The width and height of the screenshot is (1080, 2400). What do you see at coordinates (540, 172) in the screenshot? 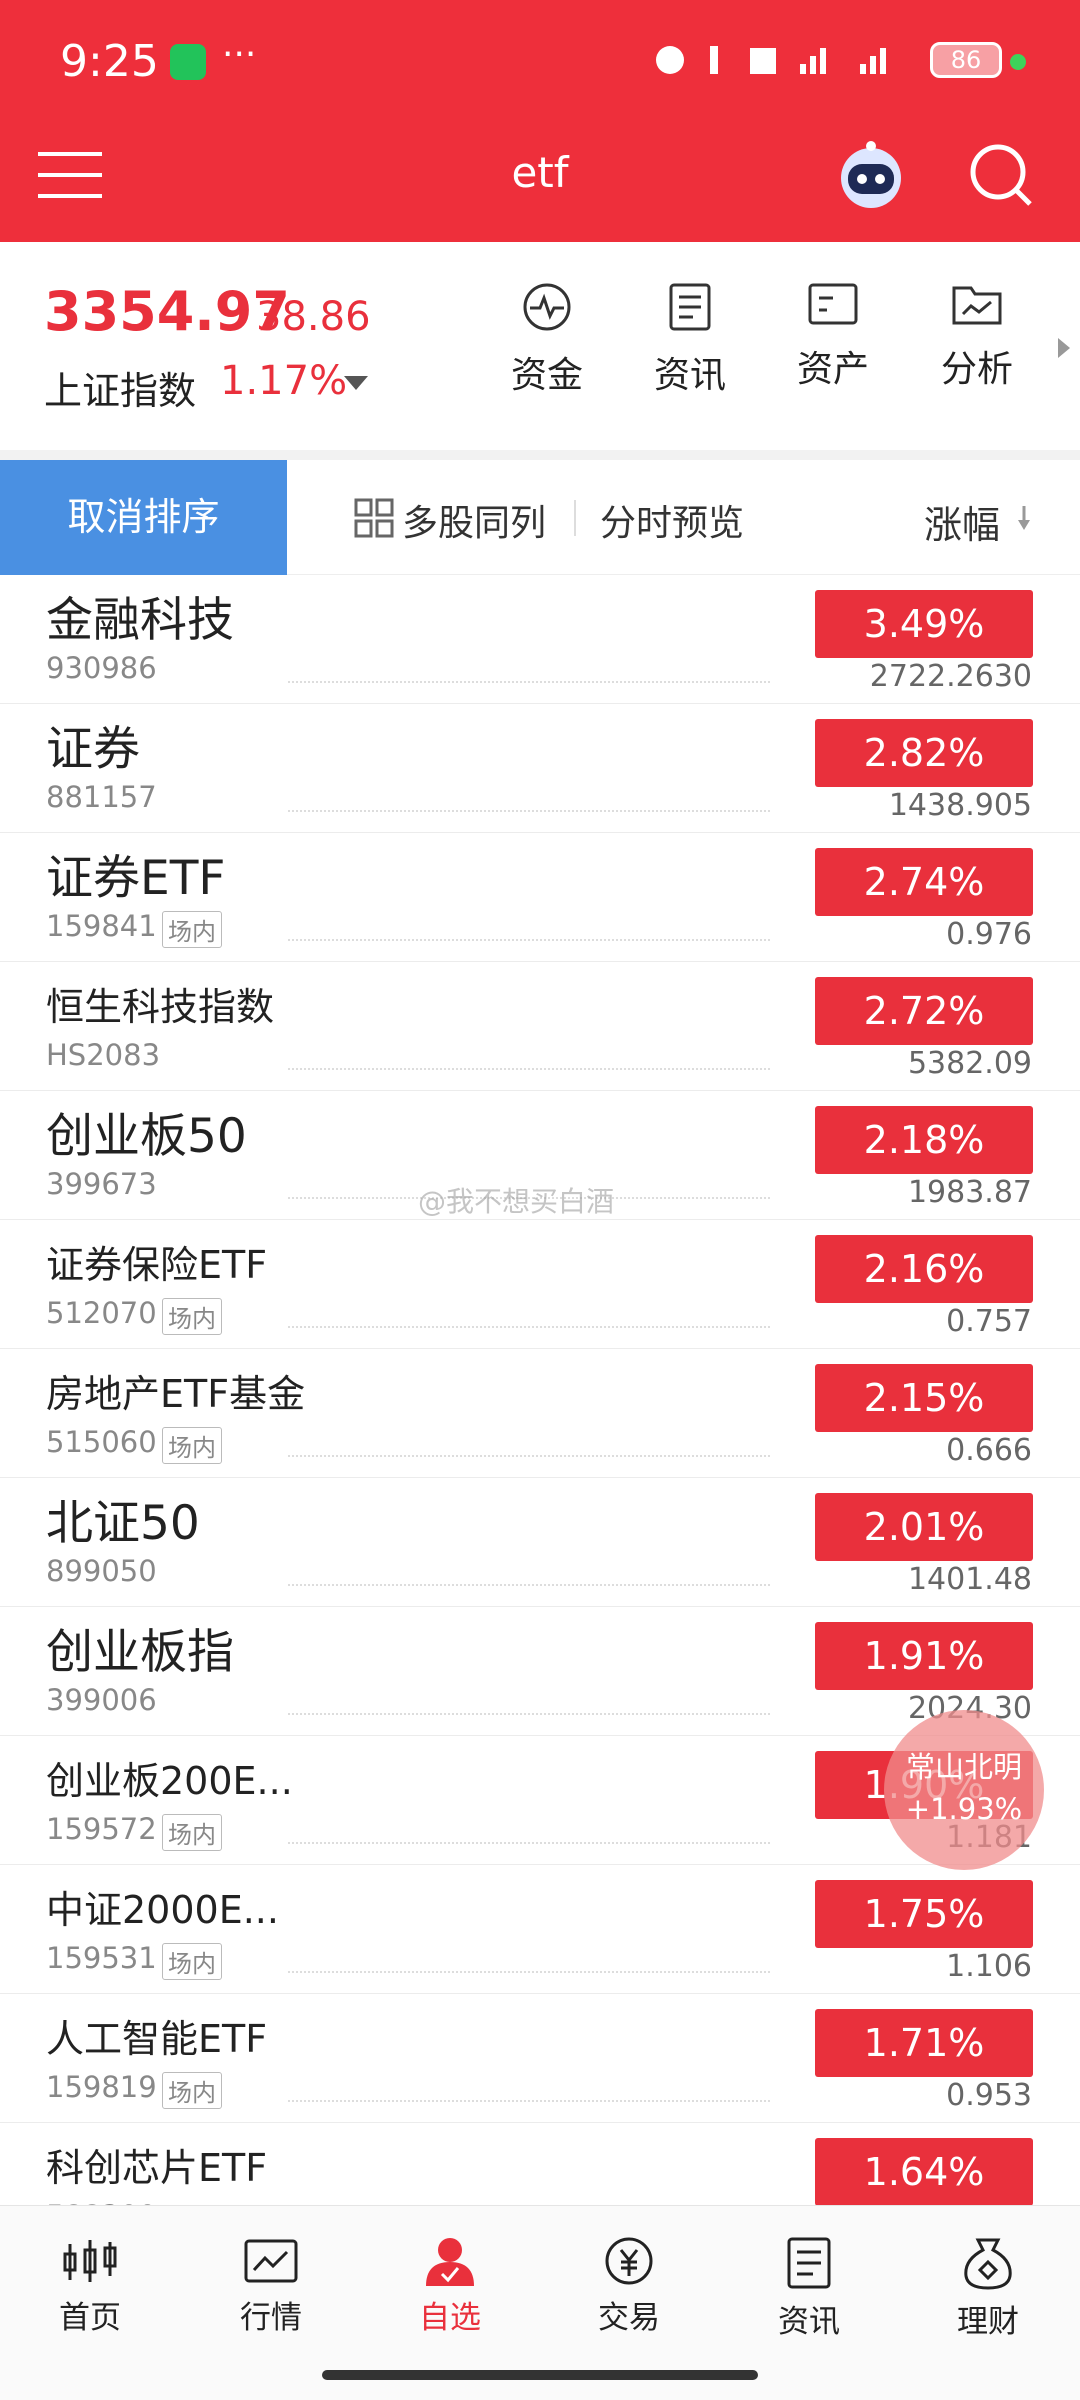
I see `title: etf` at bounding box center [540, 172].